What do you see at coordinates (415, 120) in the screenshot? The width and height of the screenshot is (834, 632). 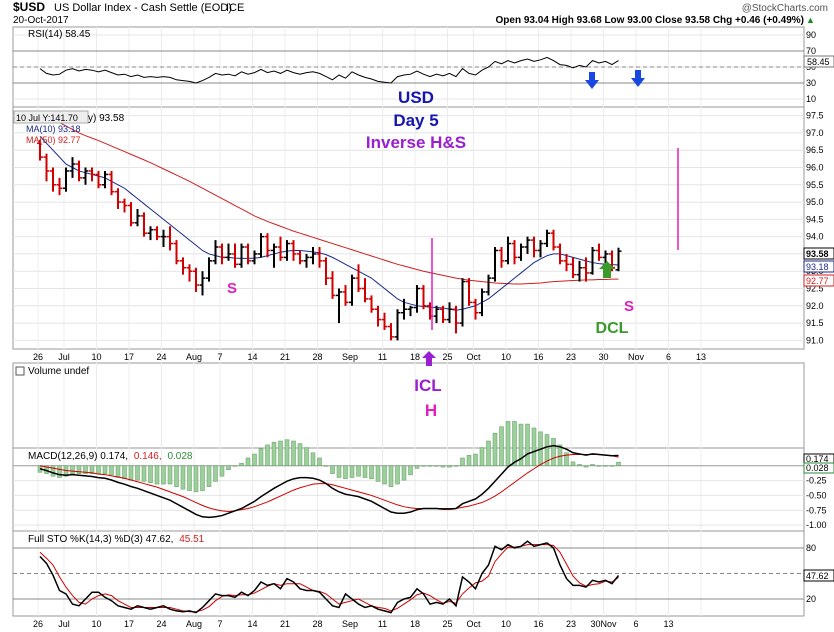 I see `annotation-day: Day 5` at bounding box center [415, 120].